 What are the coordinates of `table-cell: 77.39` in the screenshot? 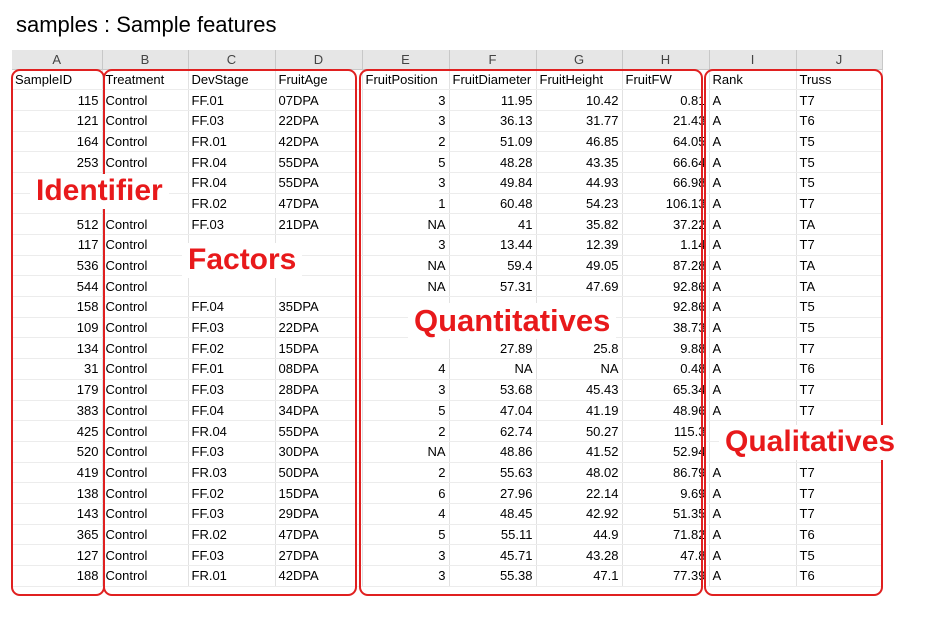 It's located at (666, 576).